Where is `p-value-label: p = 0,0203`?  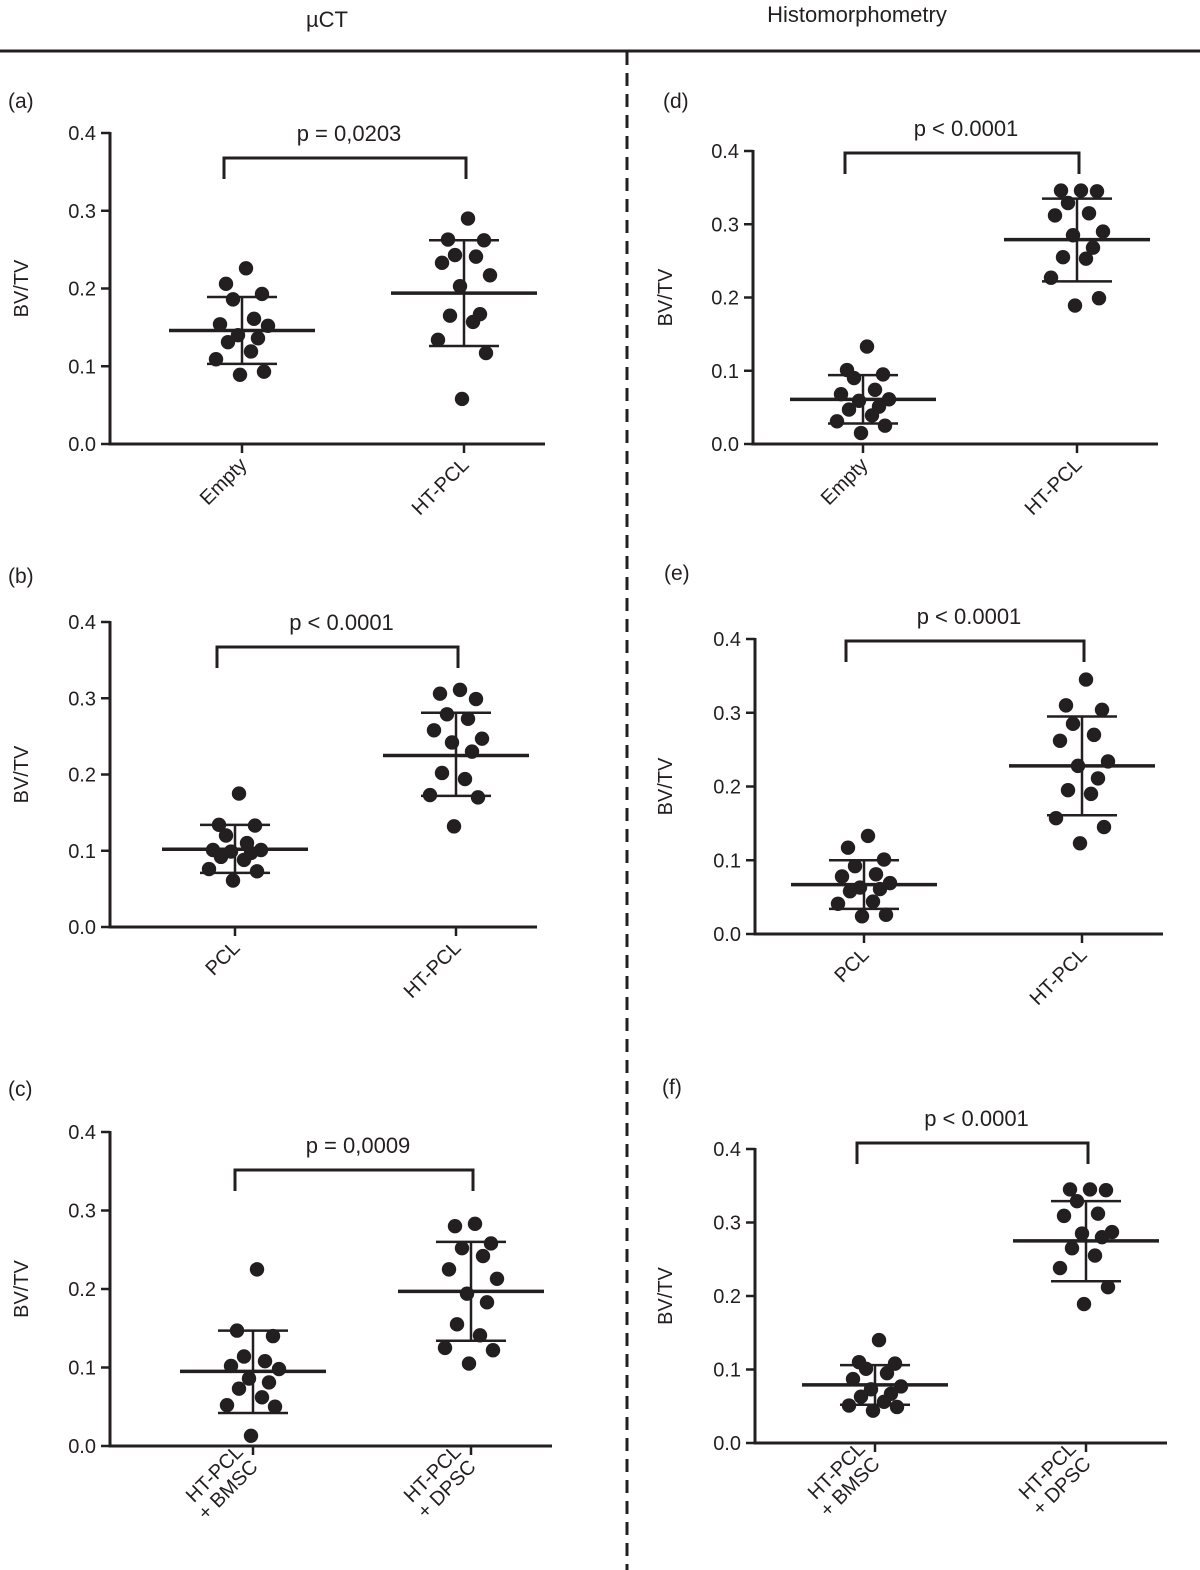 p-value-label: p = 0,0203 is located at coordinates (349, 133).